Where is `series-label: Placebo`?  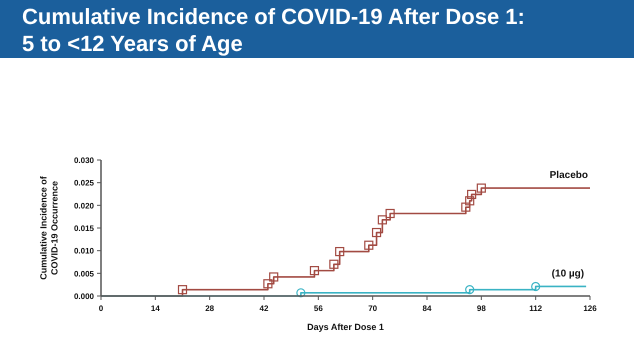 series-label: Placebo is located at coordinates (569, 176).